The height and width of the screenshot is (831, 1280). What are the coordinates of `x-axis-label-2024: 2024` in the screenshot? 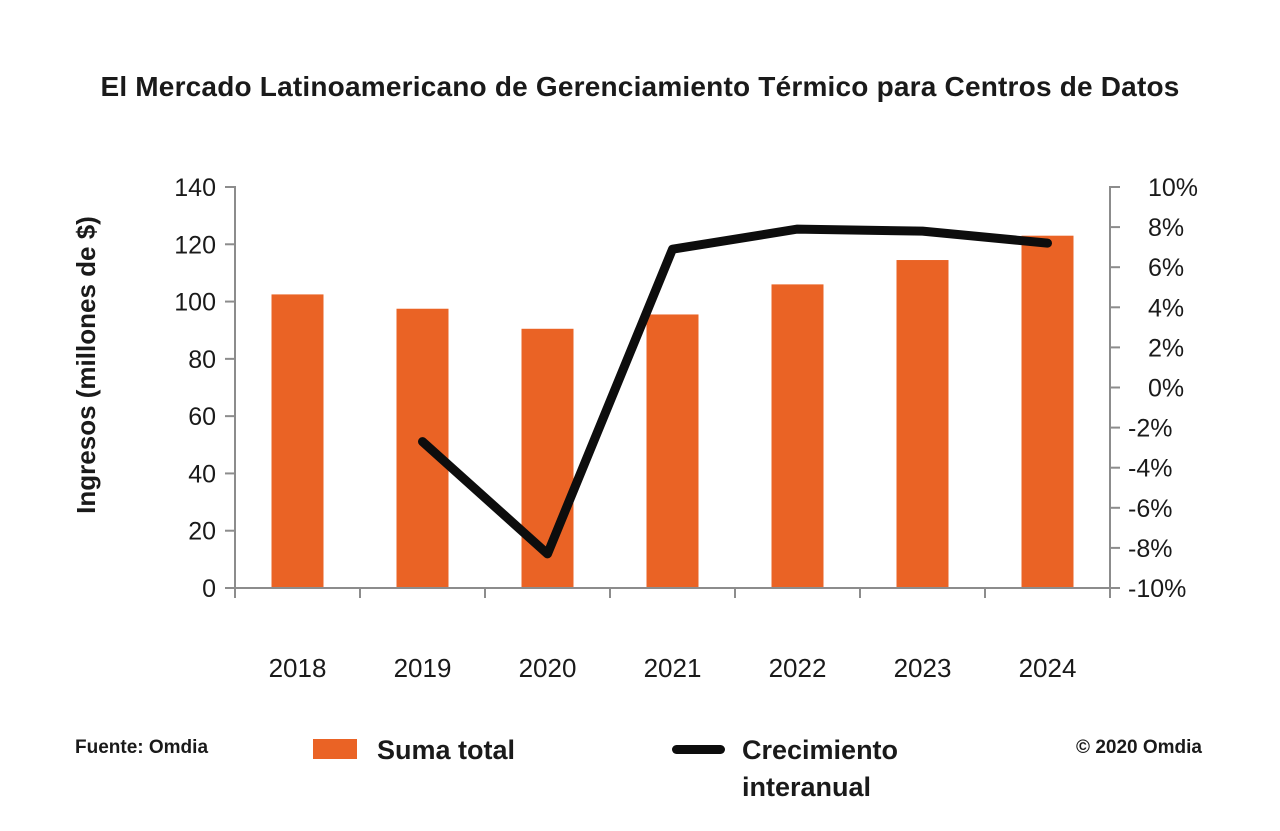 It's located at (1048, 668).